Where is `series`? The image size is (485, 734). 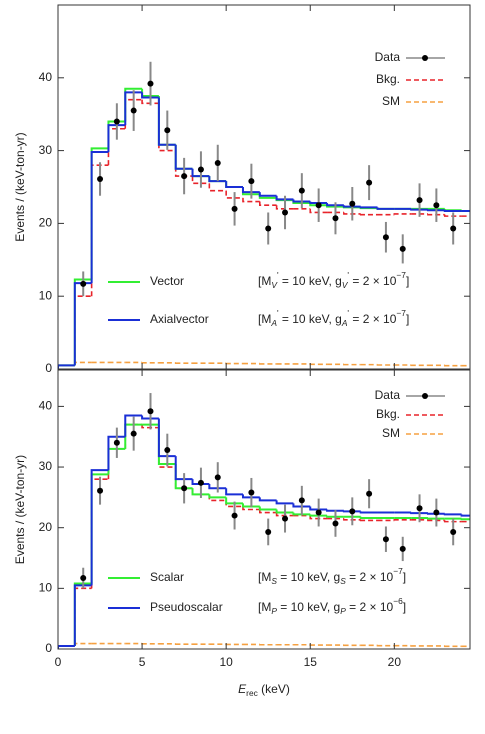 series is located at coordinates (264, 365).